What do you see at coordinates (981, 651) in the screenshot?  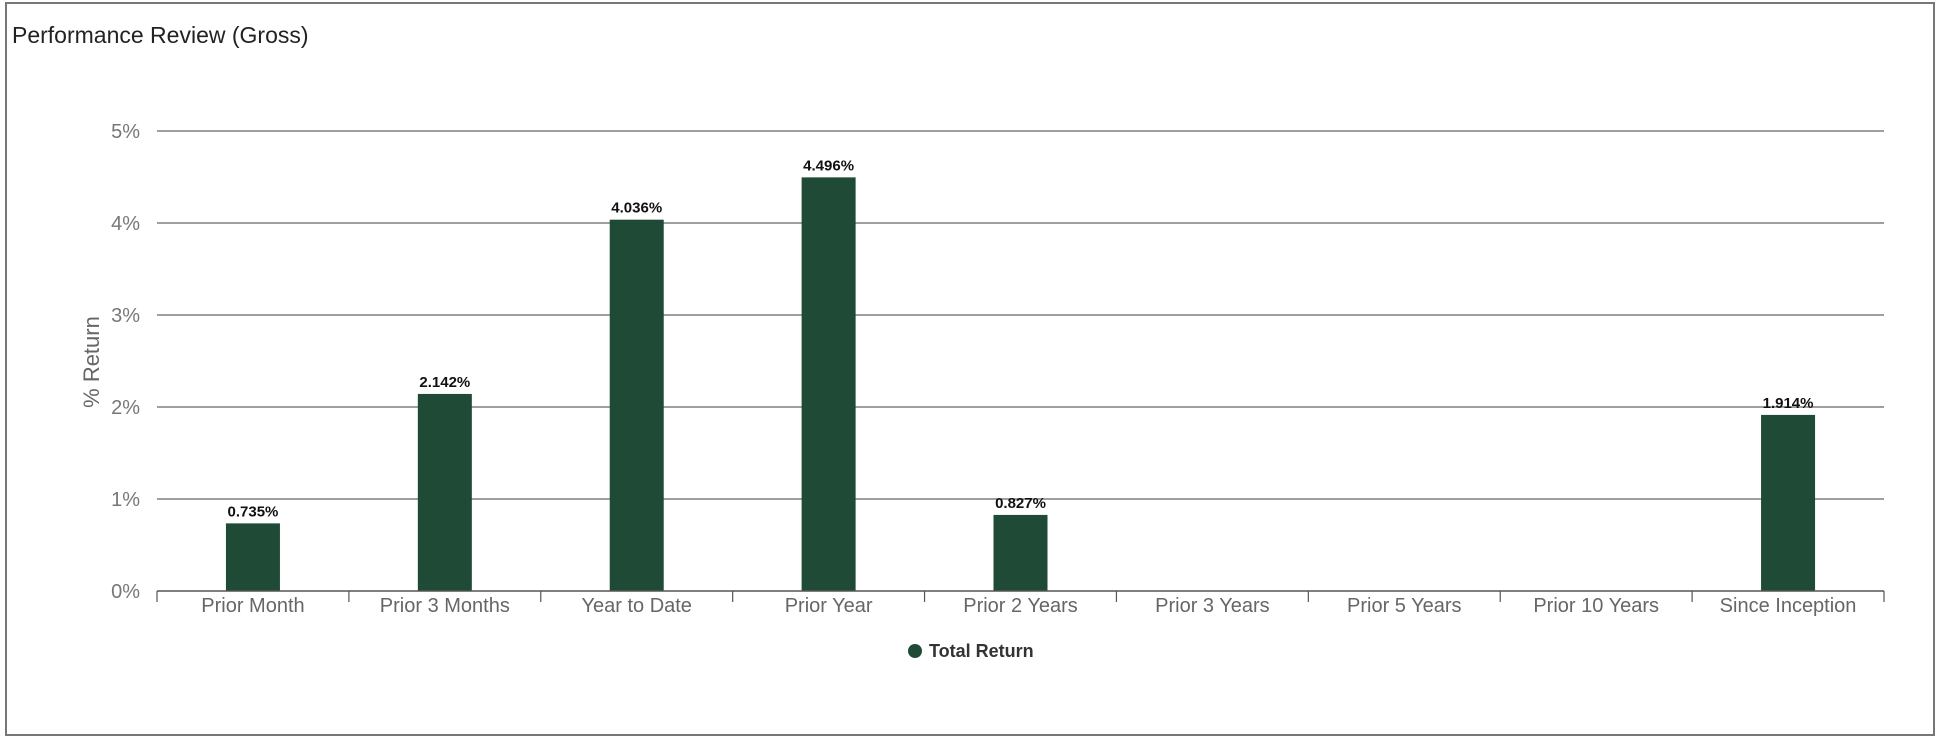 I see `legend-item-total-return: Total Return` at bounding box center [981, 651].